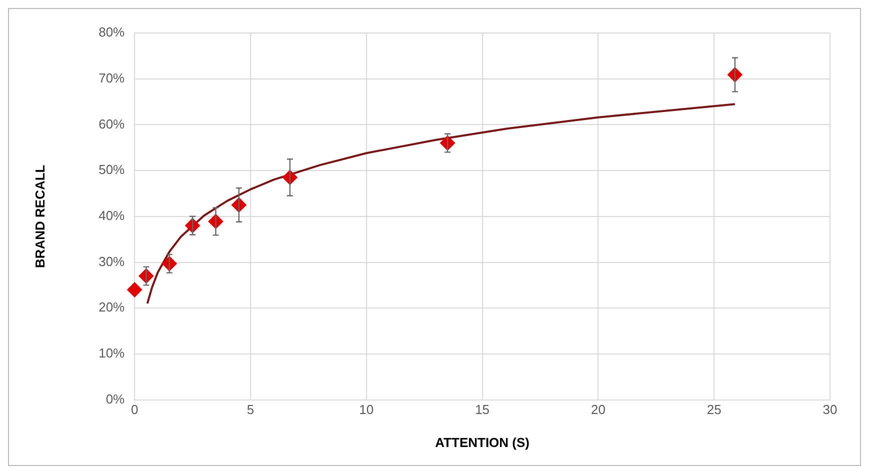 Image resolution: width=871 pixels, height=476 pixels. I want to click on x-axis-title: ATTENTION (S), so click(482, 442).